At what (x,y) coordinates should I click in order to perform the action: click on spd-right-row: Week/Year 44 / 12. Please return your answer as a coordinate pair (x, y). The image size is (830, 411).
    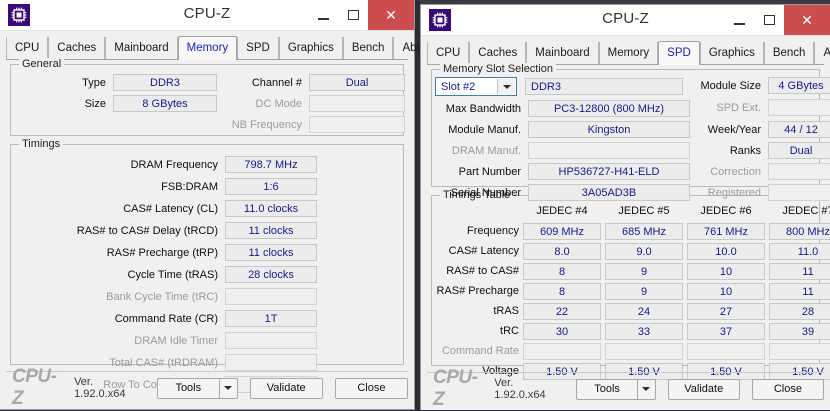
    Looking at the image, I should click on (759, 129).